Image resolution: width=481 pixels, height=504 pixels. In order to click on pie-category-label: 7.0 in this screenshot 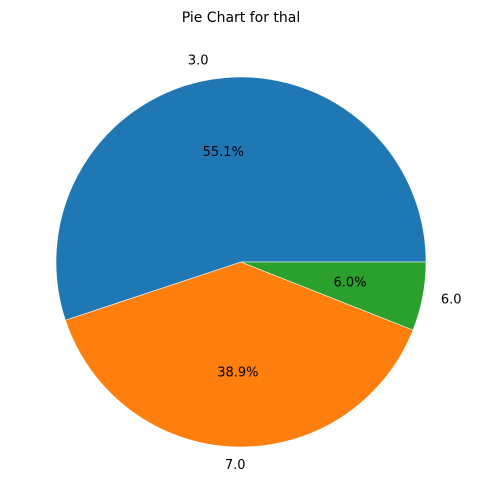, I will do `click(235, 465)`.